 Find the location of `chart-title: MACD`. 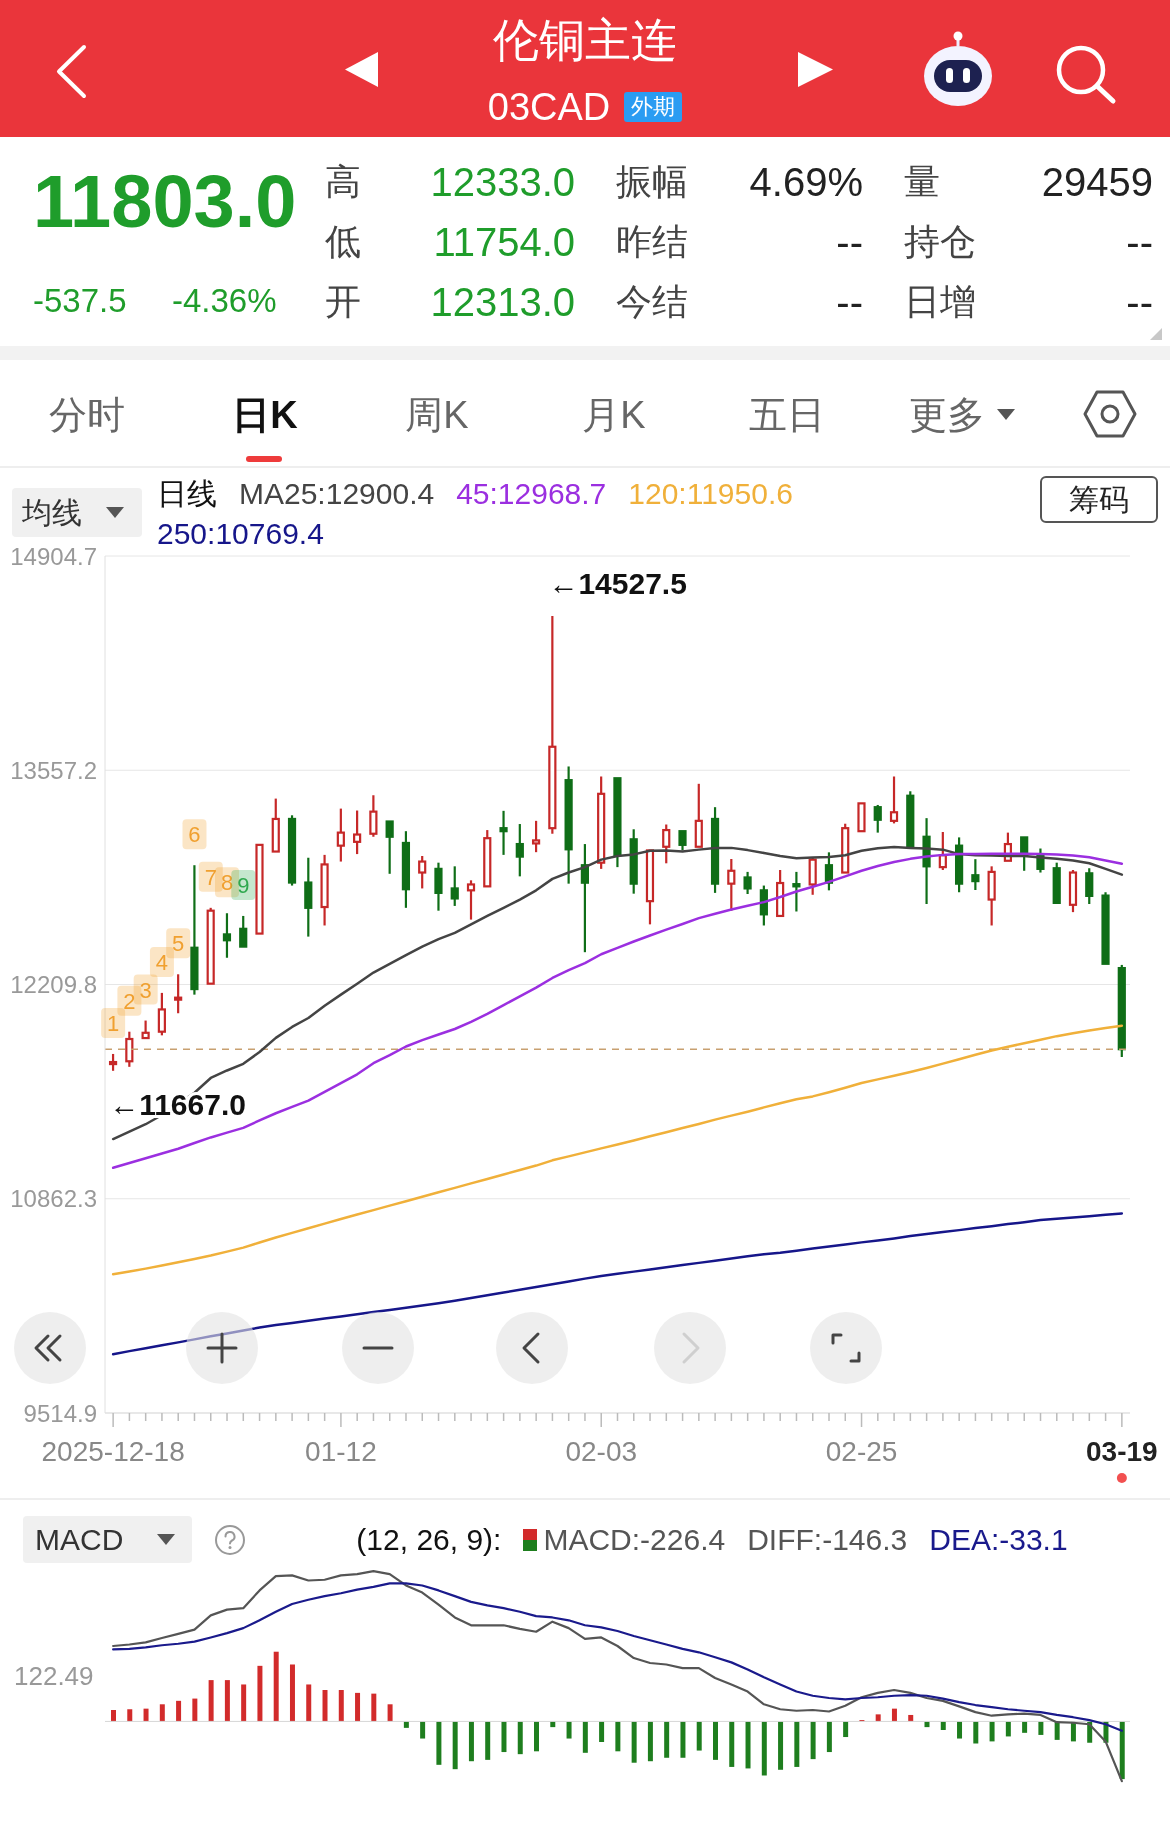

chart-title: MACD is located at coordinates (79, 1540).